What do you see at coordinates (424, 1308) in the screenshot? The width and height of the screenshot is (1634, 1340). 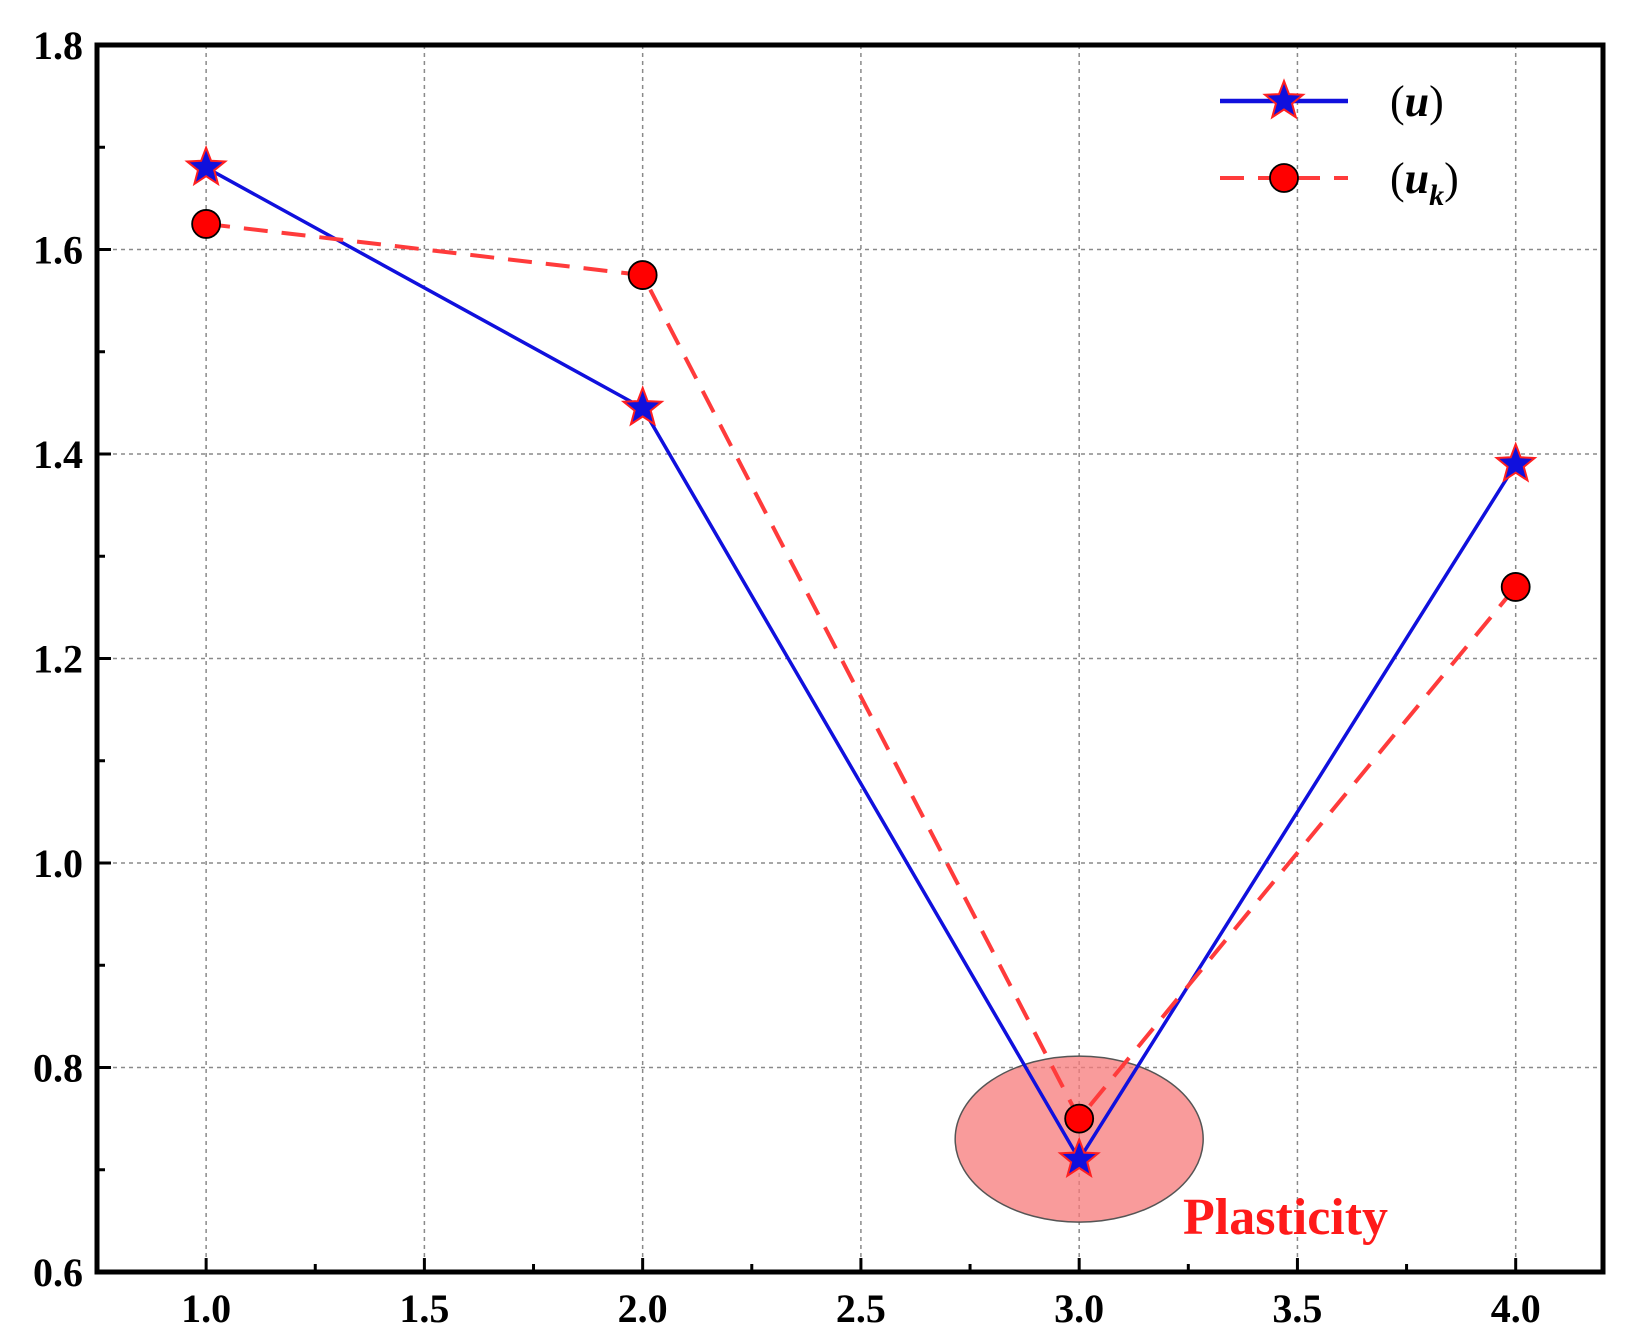 I see `x-tick-label: 1.5` at bounding box center [424, 1308].